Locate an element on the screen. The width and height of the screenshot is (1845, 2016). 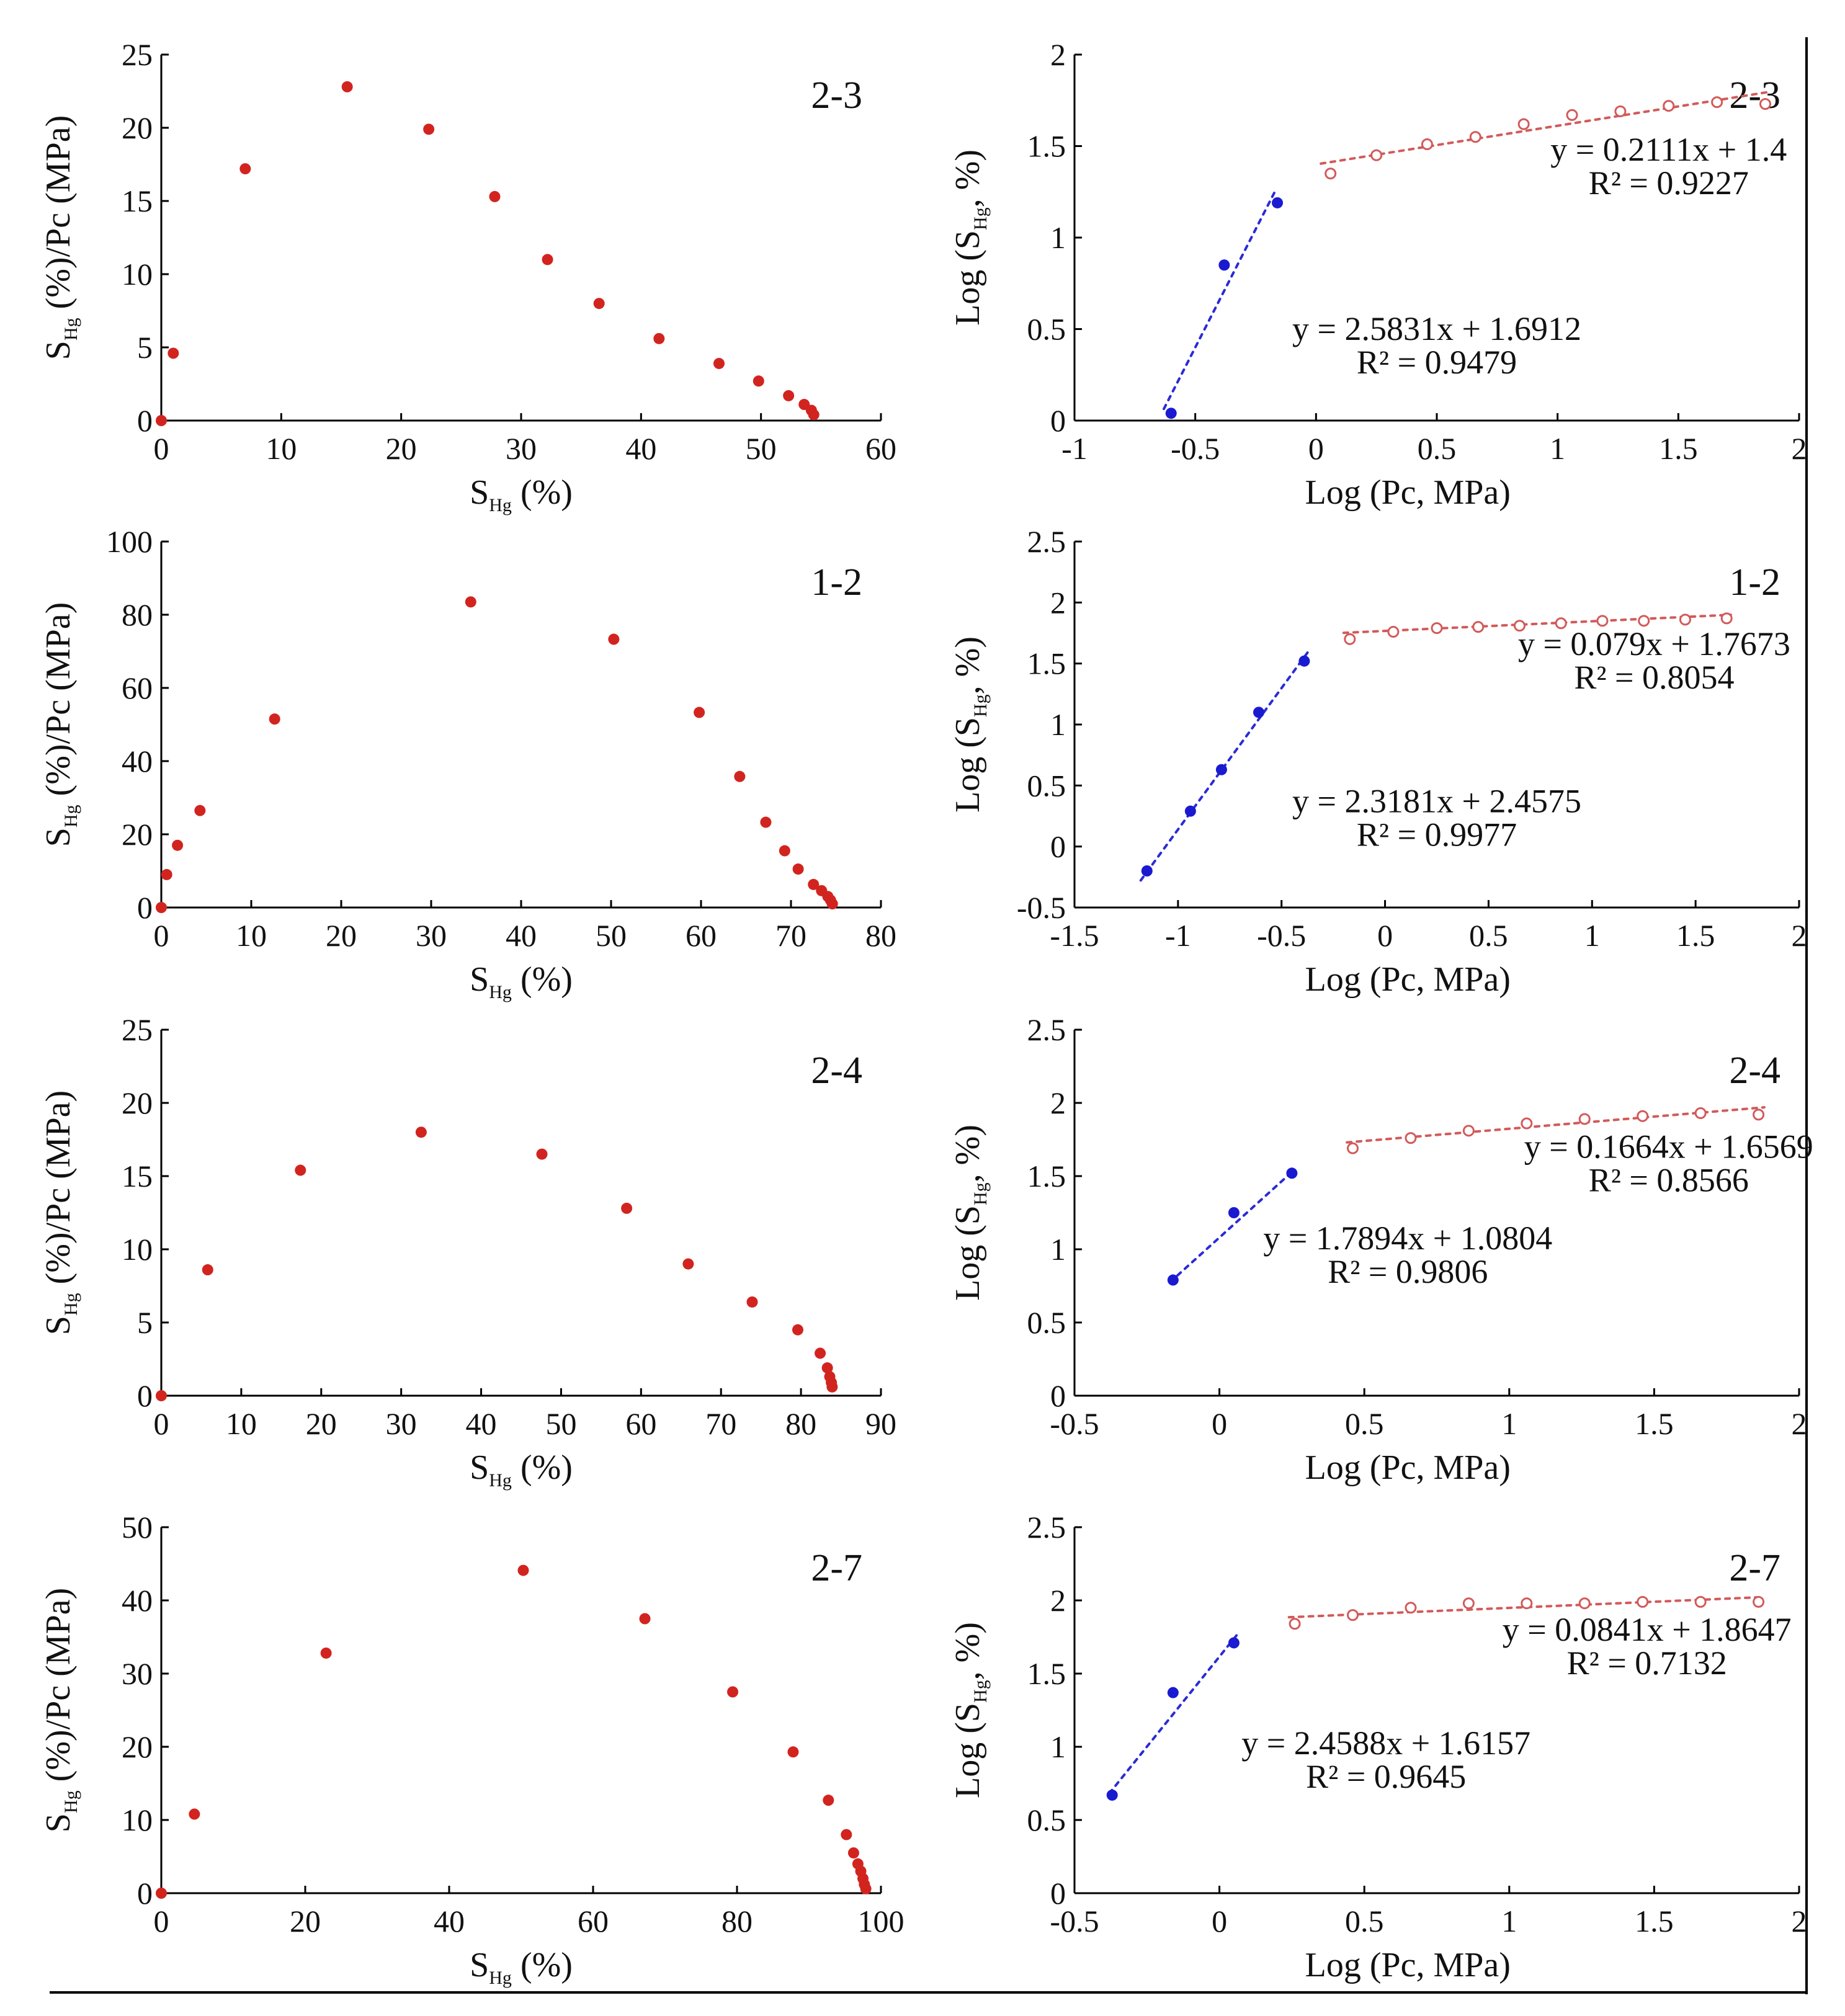
x-tick-label: 30 is located at coordinates (431, 936).